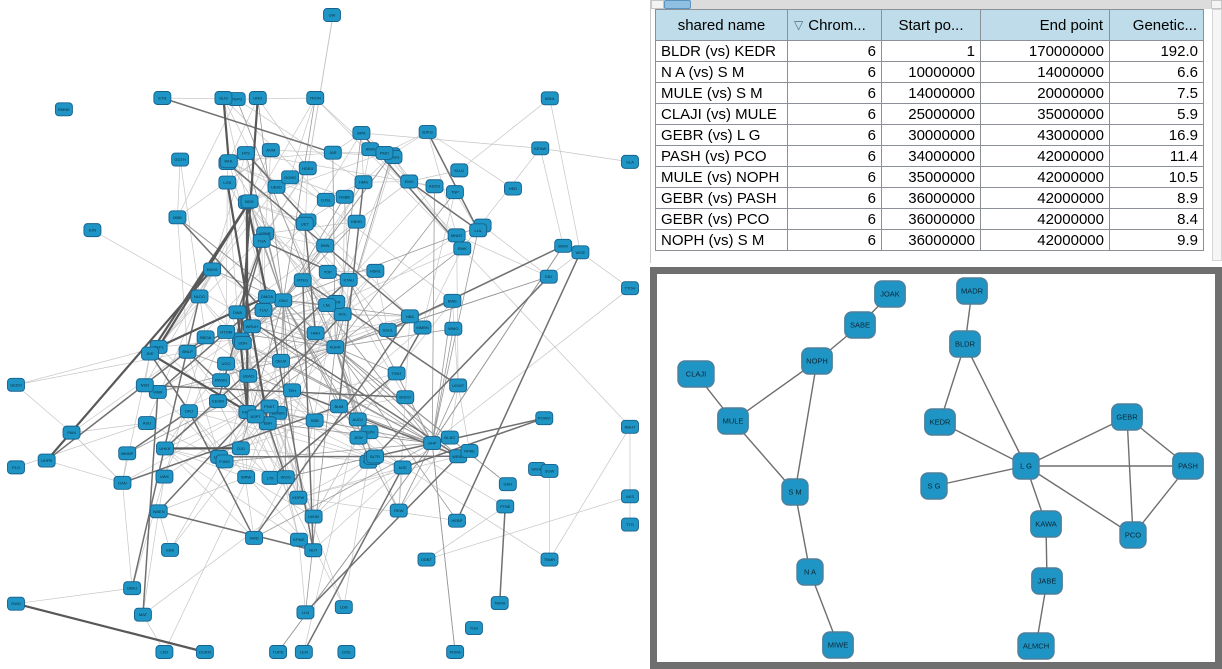 Image resolution: width=1222 pixels, height=669 pixels. I want to click on network-node: EBJ, so click(548, 276).